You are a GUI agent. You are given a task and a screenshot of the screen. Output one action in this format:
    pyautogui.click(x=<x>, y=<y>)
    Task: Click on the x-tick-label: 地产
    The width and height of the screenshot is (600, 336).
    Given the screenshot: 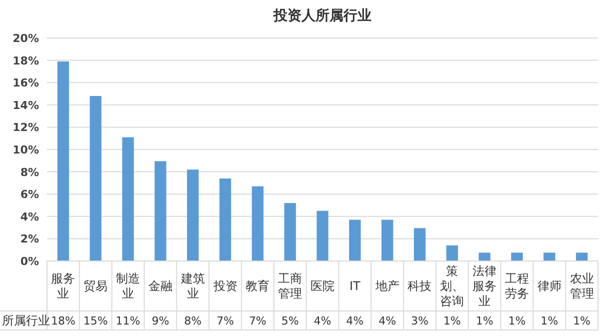 What is the action you would take?
    pyautogui.click(x=387, y=286)
    